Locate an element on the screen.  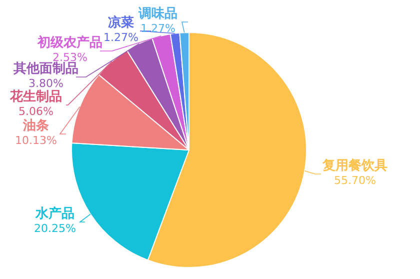
slice-label: 油条 is located at coordinates (35, 126).